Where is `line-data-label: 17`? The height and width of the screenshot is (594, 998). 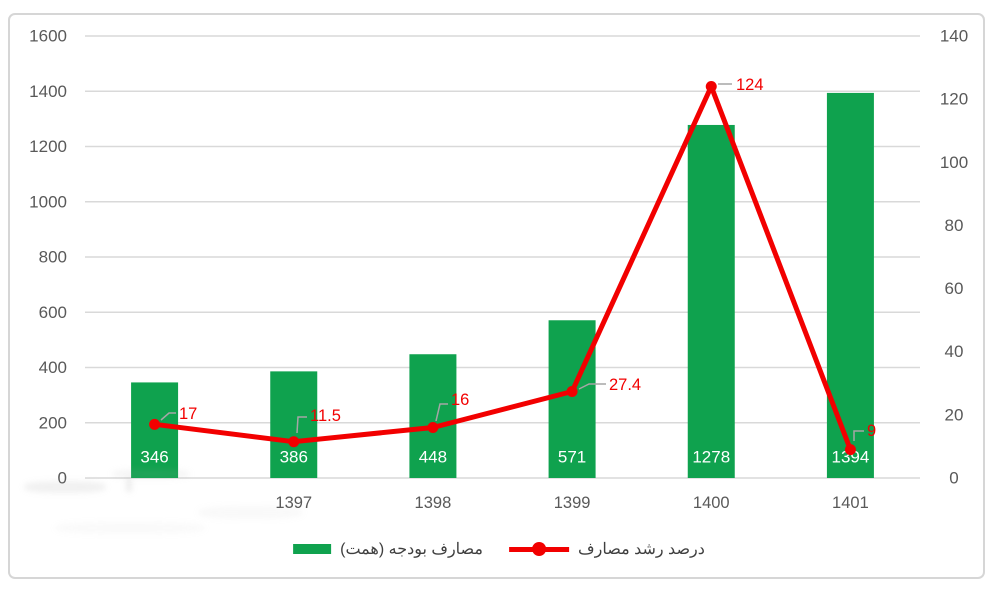
line-data-label: 17 is located at coordinates (188, 414).